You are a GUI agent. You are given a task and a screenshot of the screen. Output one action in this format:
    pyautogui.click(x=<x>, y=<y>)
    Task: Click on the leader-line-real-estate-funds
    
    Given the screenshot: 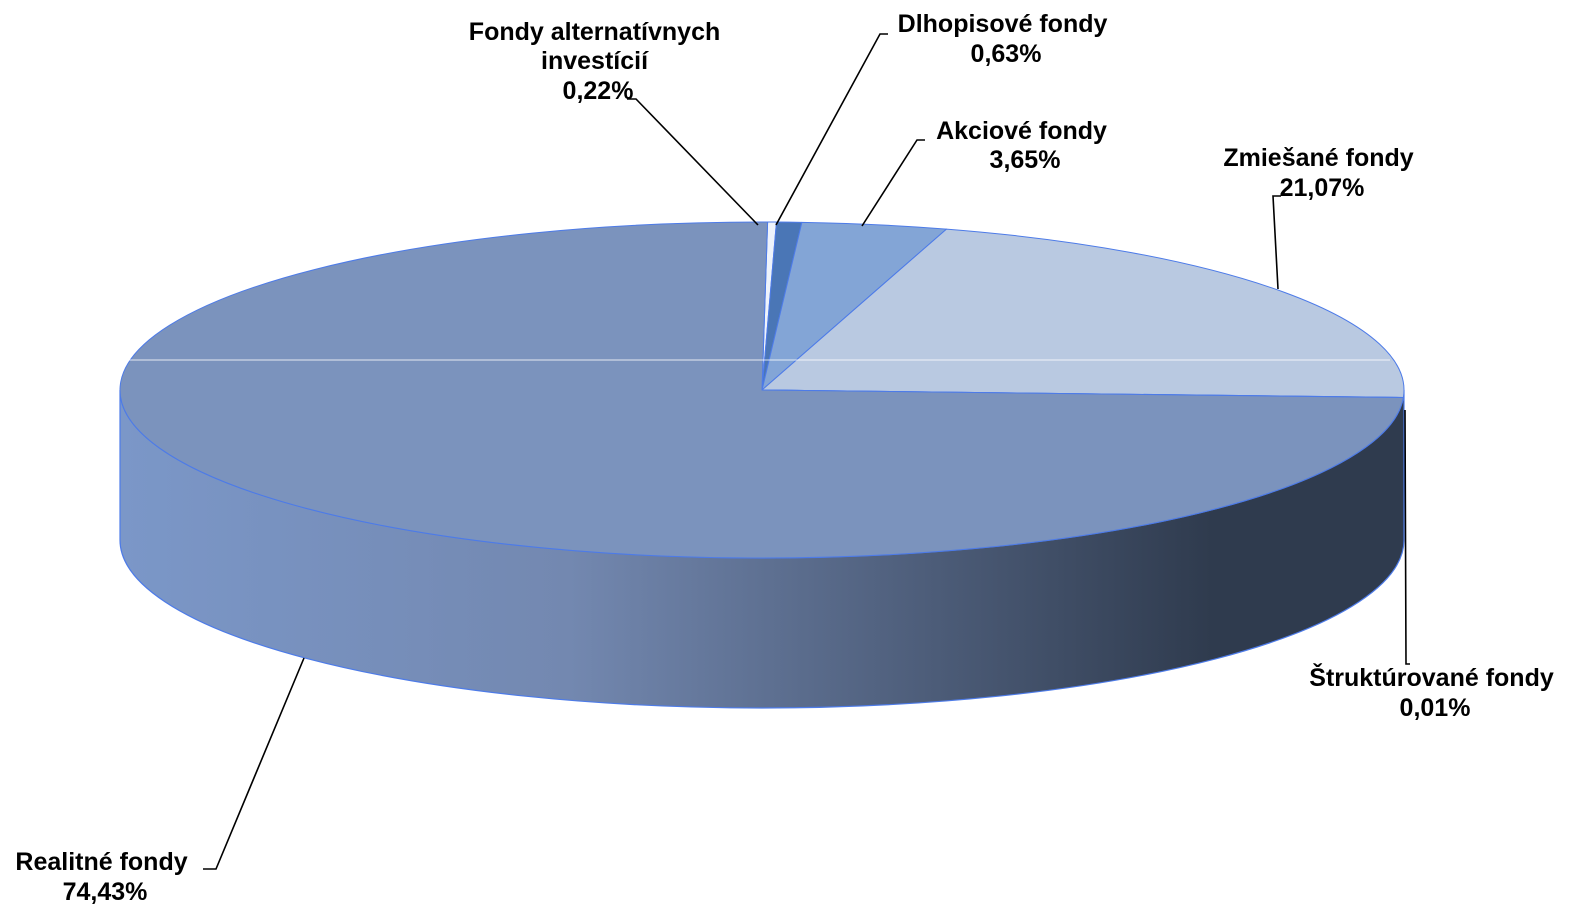 What is the action you would take?
    pyautogui.click(x=254, y=763)
    